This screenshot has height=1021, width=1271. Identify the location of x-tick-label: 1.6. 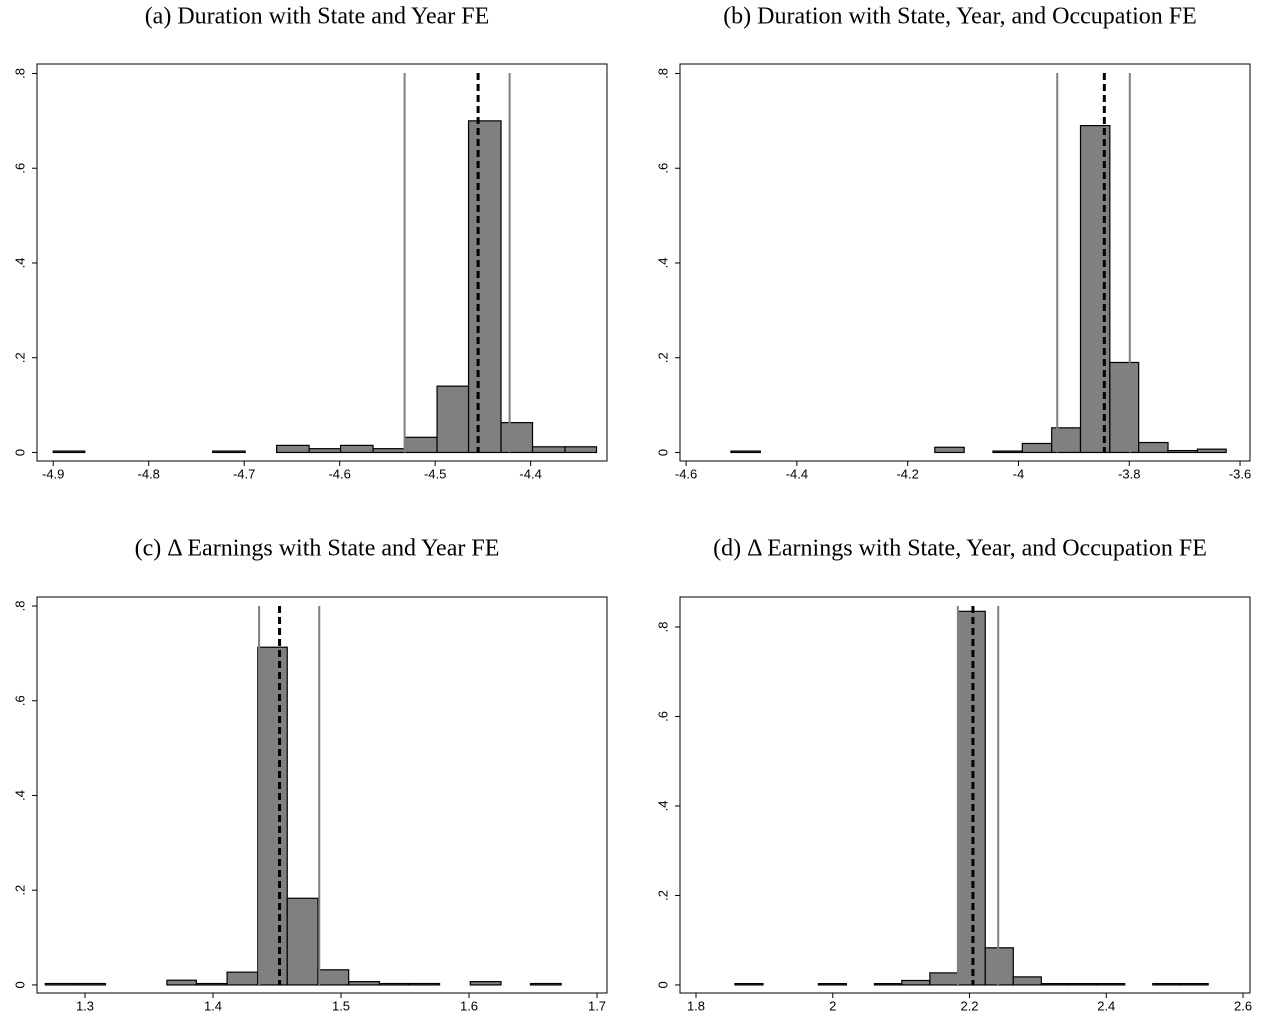
(469, 1005).